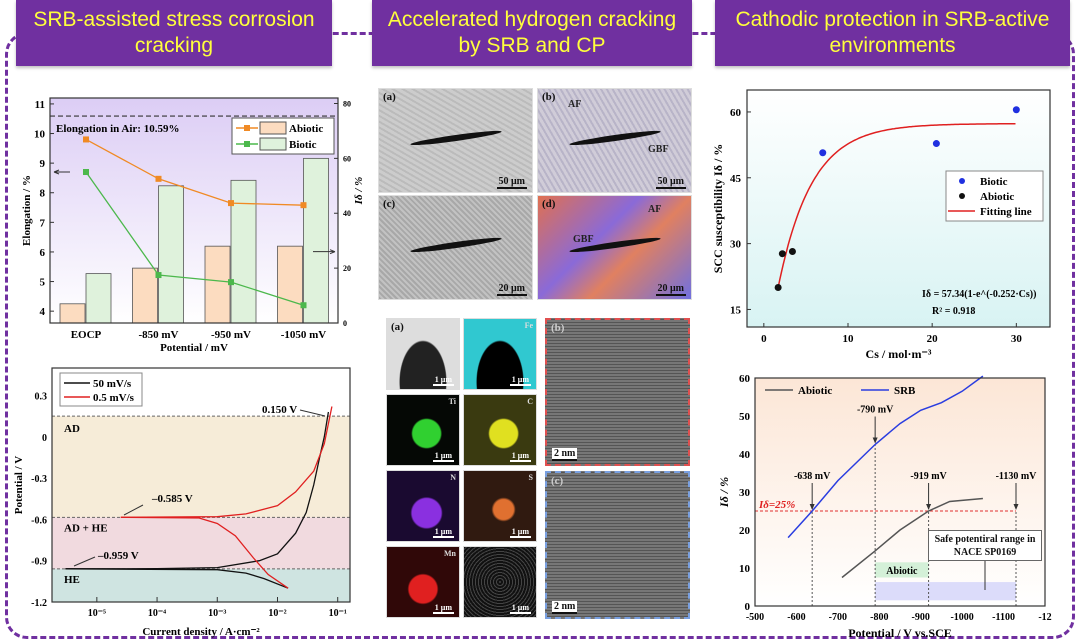 This screenshot has width=1080, height=644. I want to click on element-label: Mn, so click(450, 553).